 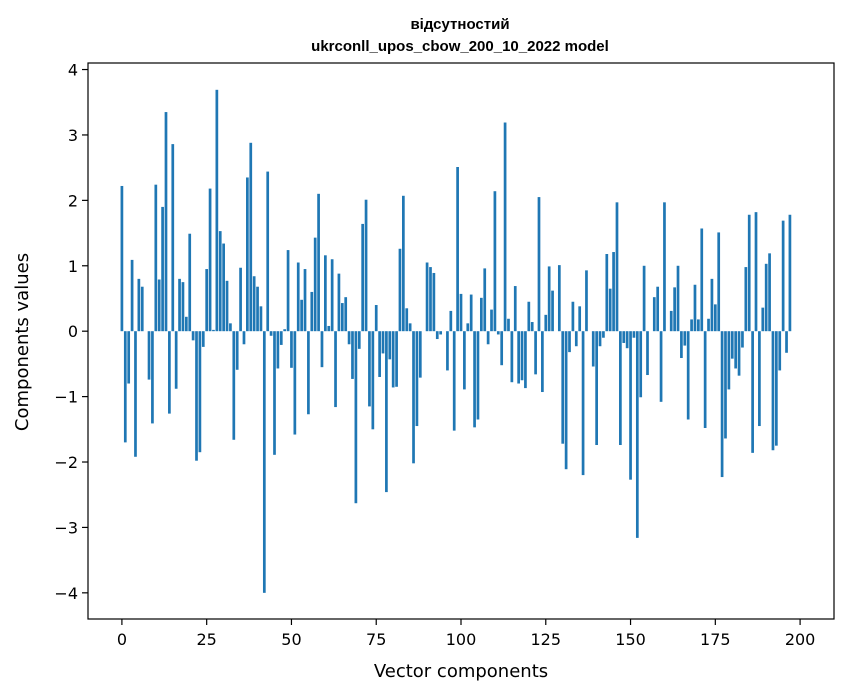 I want to click on chart-subtitle: ukrconll_upos_cbow_200_10_2022 model, so click(x=460, y=46).